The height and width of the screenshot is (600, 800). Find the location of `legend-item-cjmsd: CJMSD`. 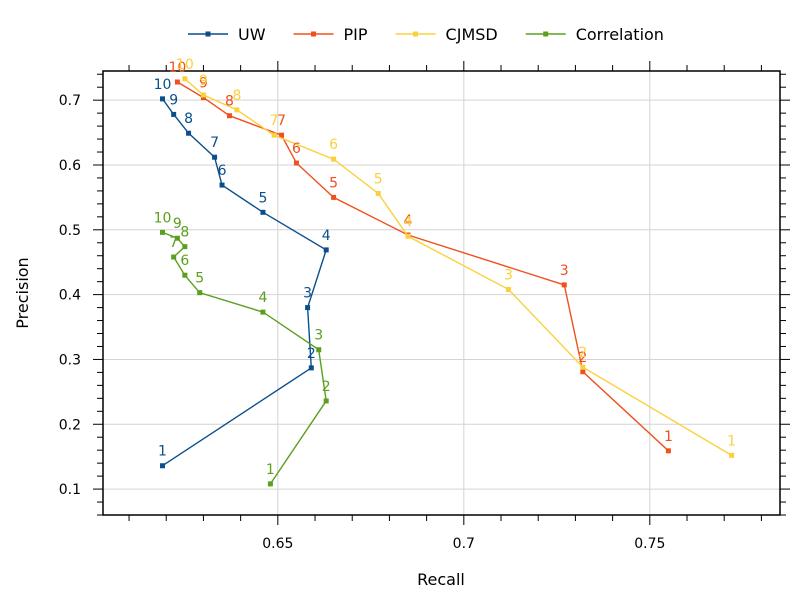

legend-item-cjmsd: CJMSD is located at coordinates (446, 34).